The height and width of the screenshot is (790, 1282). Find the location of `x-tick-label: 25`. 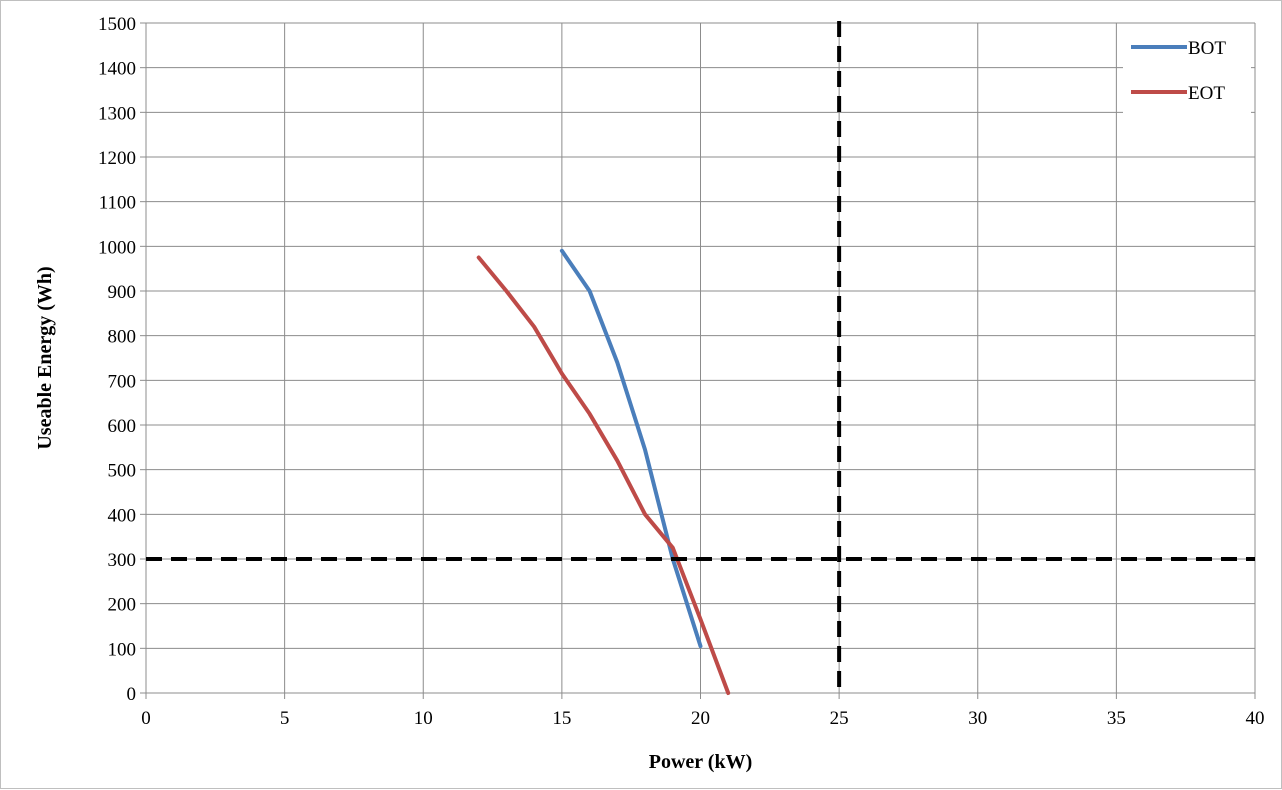

x-tick-label: 25 is located at coordinates (839, 718).